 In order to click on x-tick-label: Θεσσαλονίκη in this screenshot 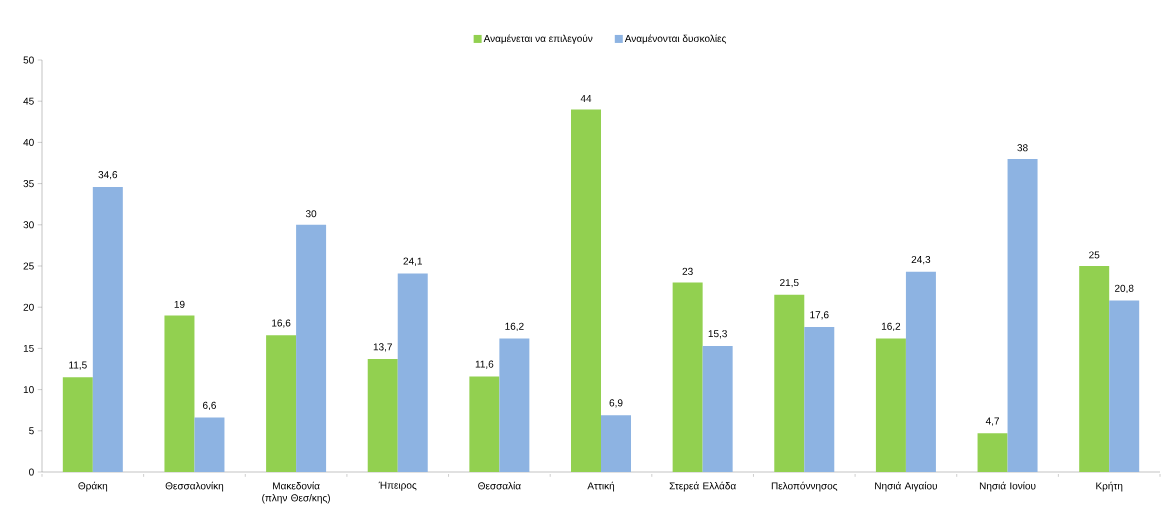, I will do `click(194, 486)`.